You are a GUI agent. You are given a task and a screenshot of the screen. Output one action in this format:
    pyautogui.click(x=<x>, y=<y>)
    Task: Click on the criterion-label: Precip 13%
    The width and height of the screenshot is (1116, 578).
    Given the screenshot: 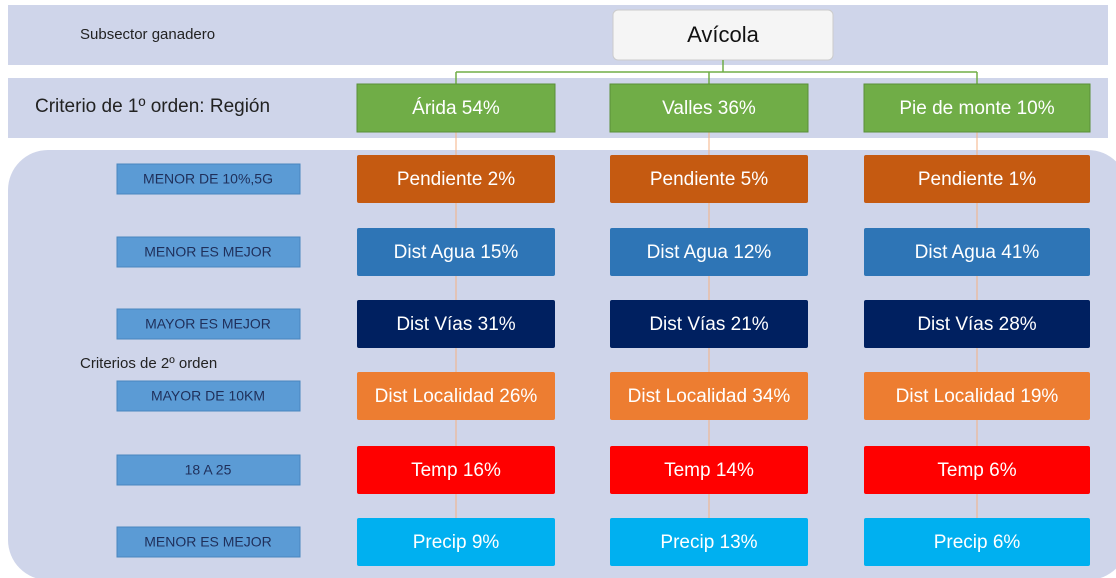 What is the action you would take?
    pyautogui.click(x=708, y=542)
    